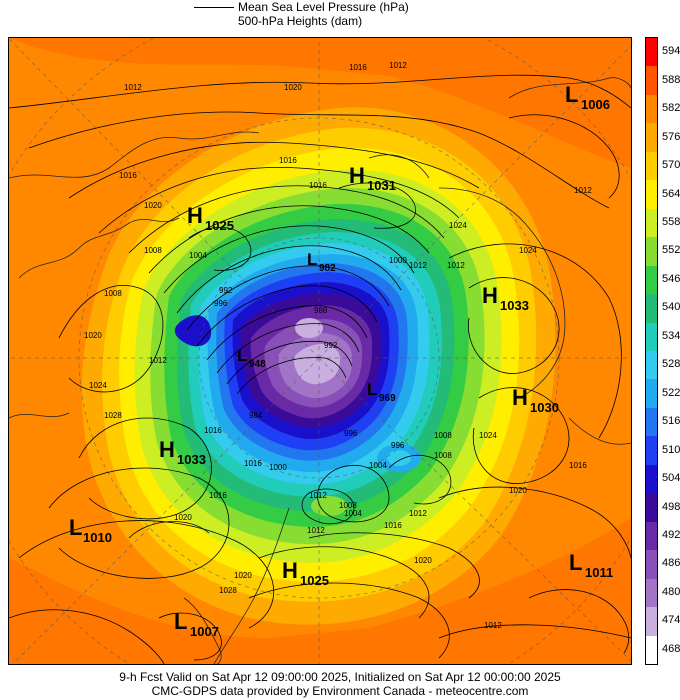  I want to click on isobar-label: 992, so click(226, 290).